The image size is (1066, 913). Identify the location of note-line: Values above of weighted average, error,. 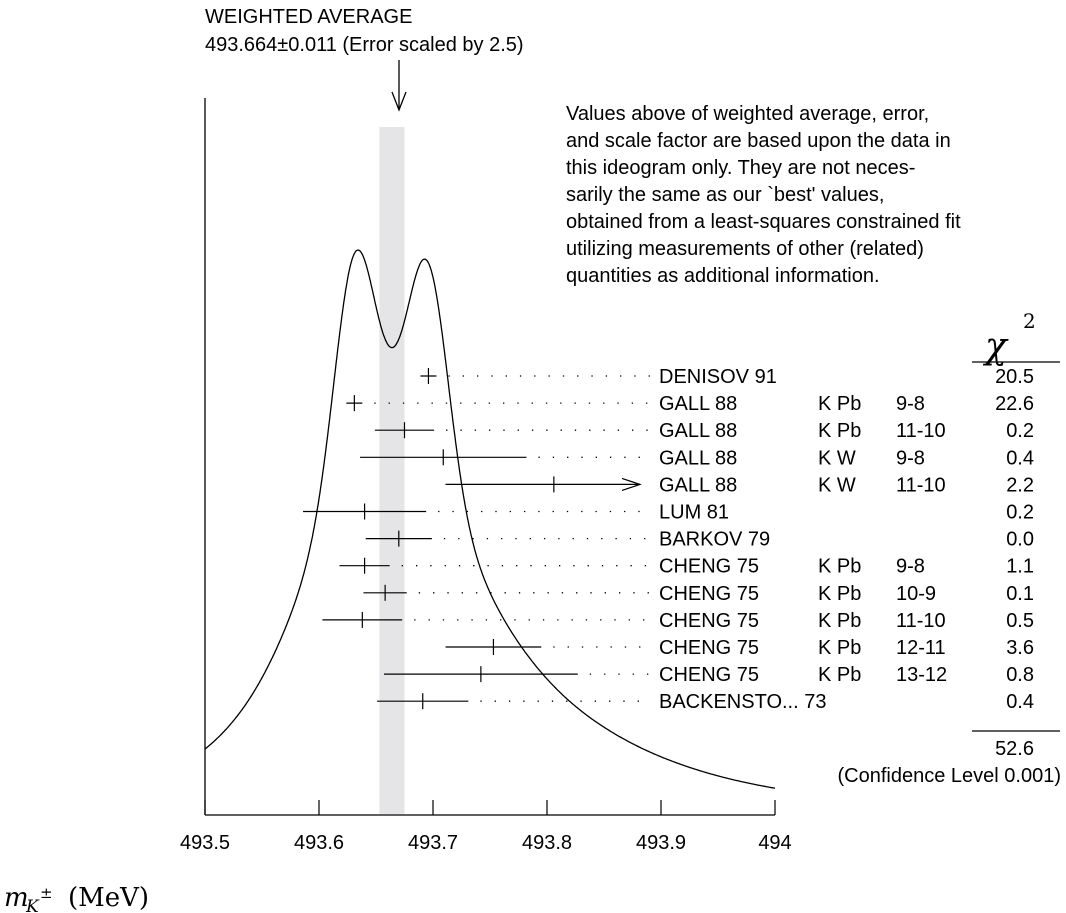
(747, 114).